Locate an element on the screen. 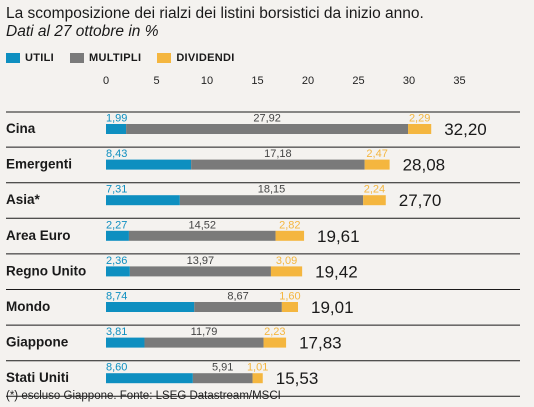  value-label-dividendi: 2,29 is located at coordinates (419, 119).